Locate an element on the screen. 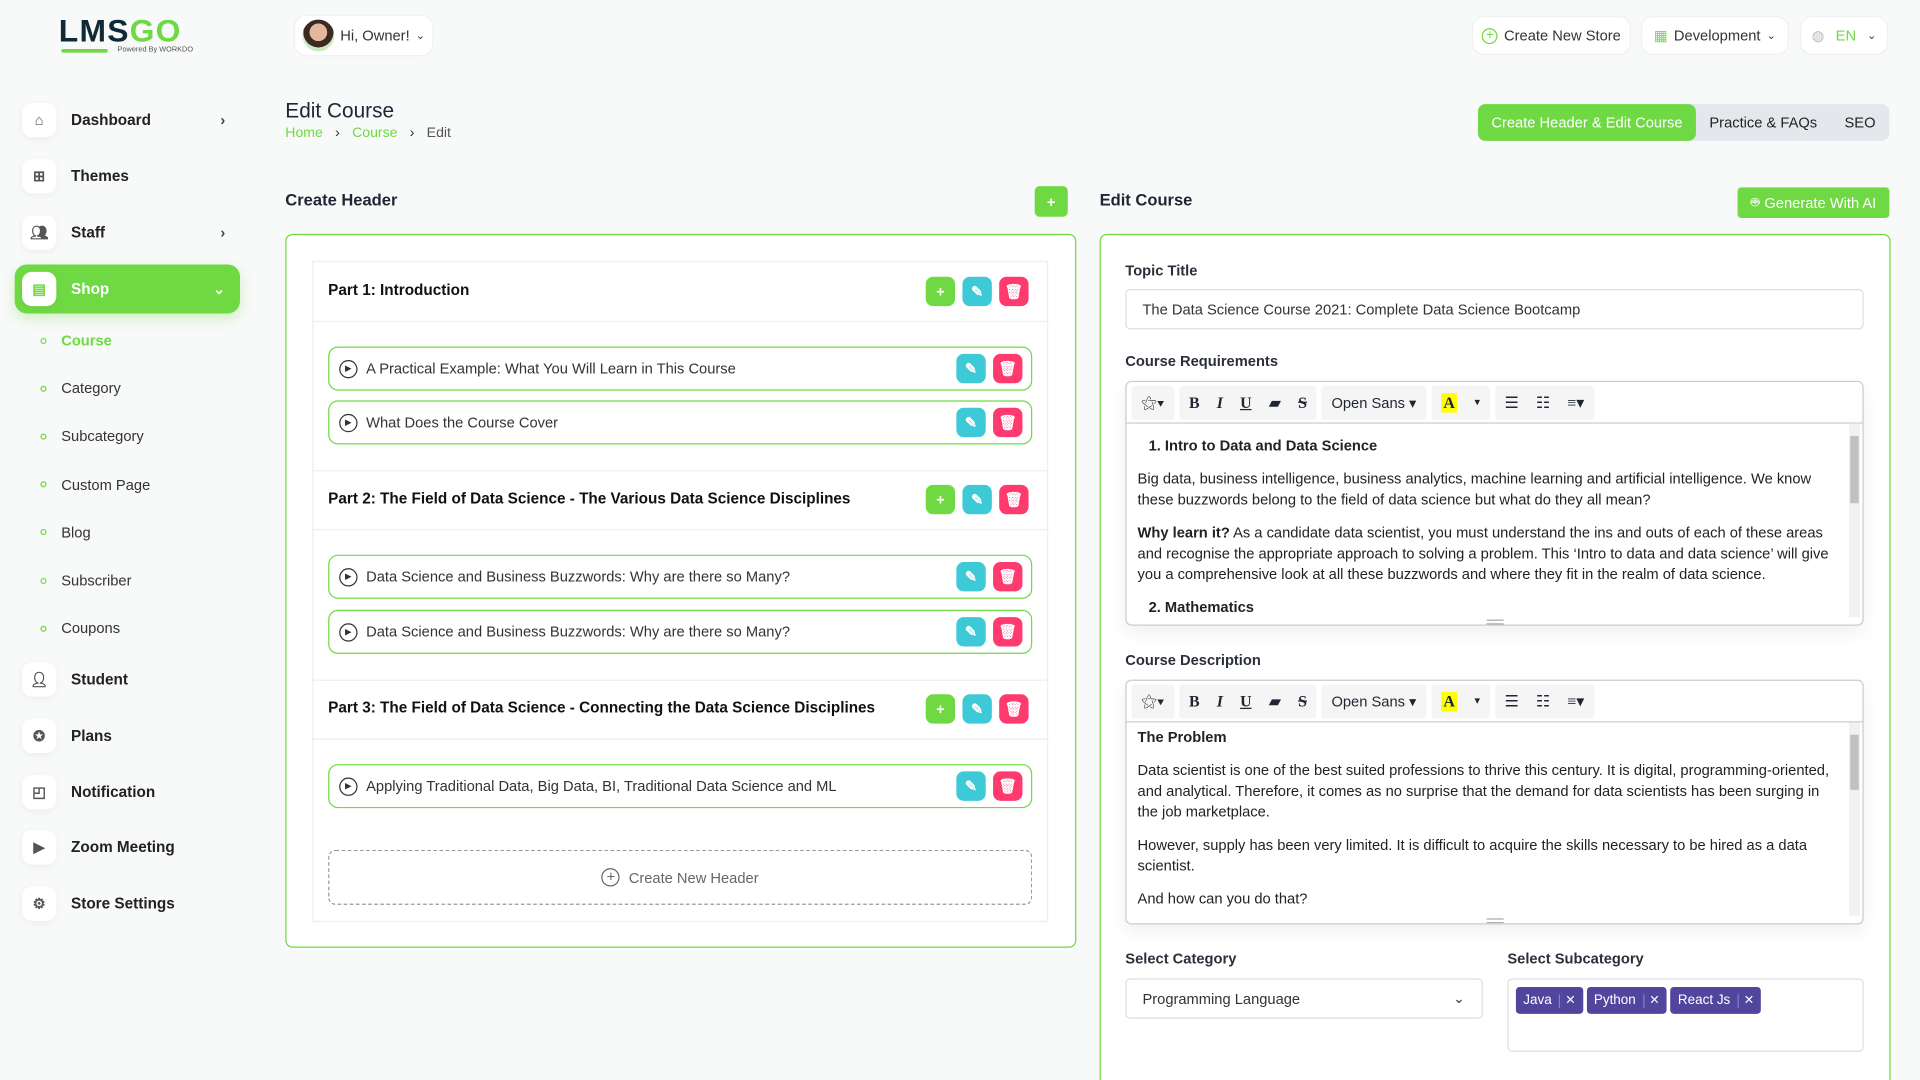 The height and width of the screenshot is (1080, 1920). description-label: Course Description is located at coordinates (1193, 660).